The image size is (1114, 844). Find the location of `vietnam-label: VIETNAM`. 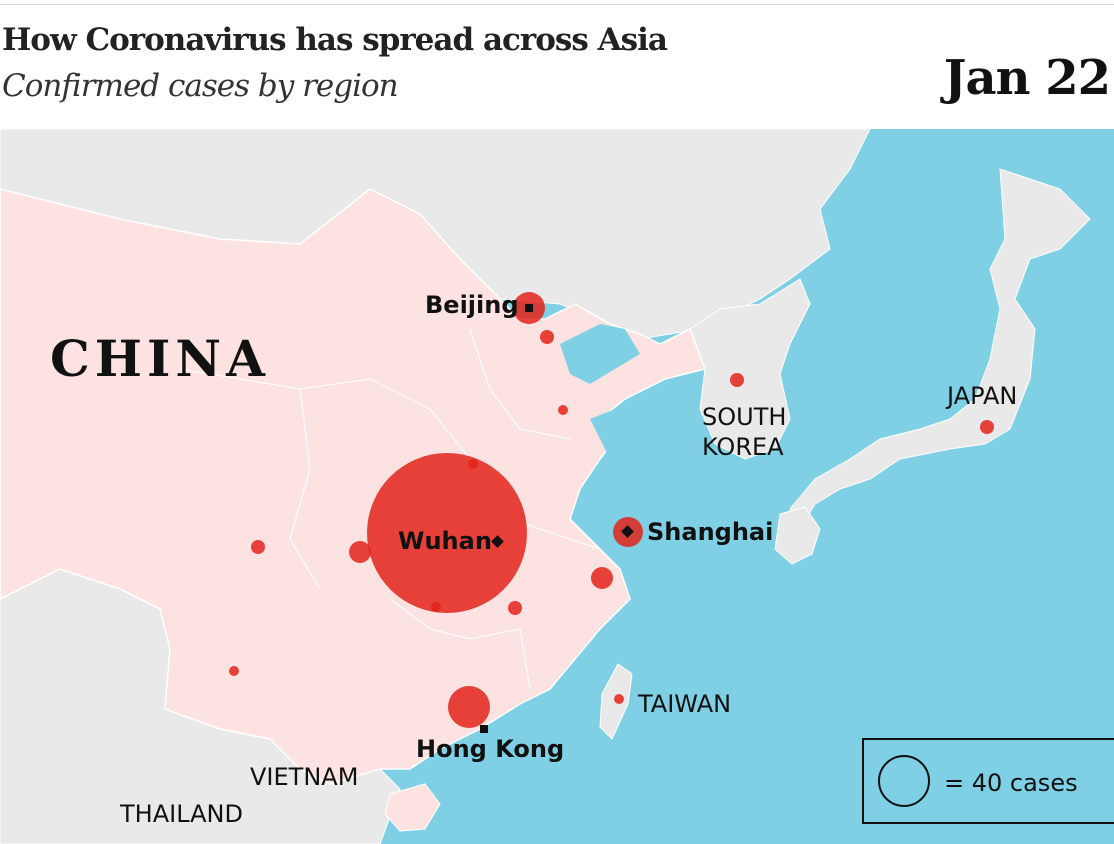

vietnam-label: VIETNAM is located at coordinates (304, 777).